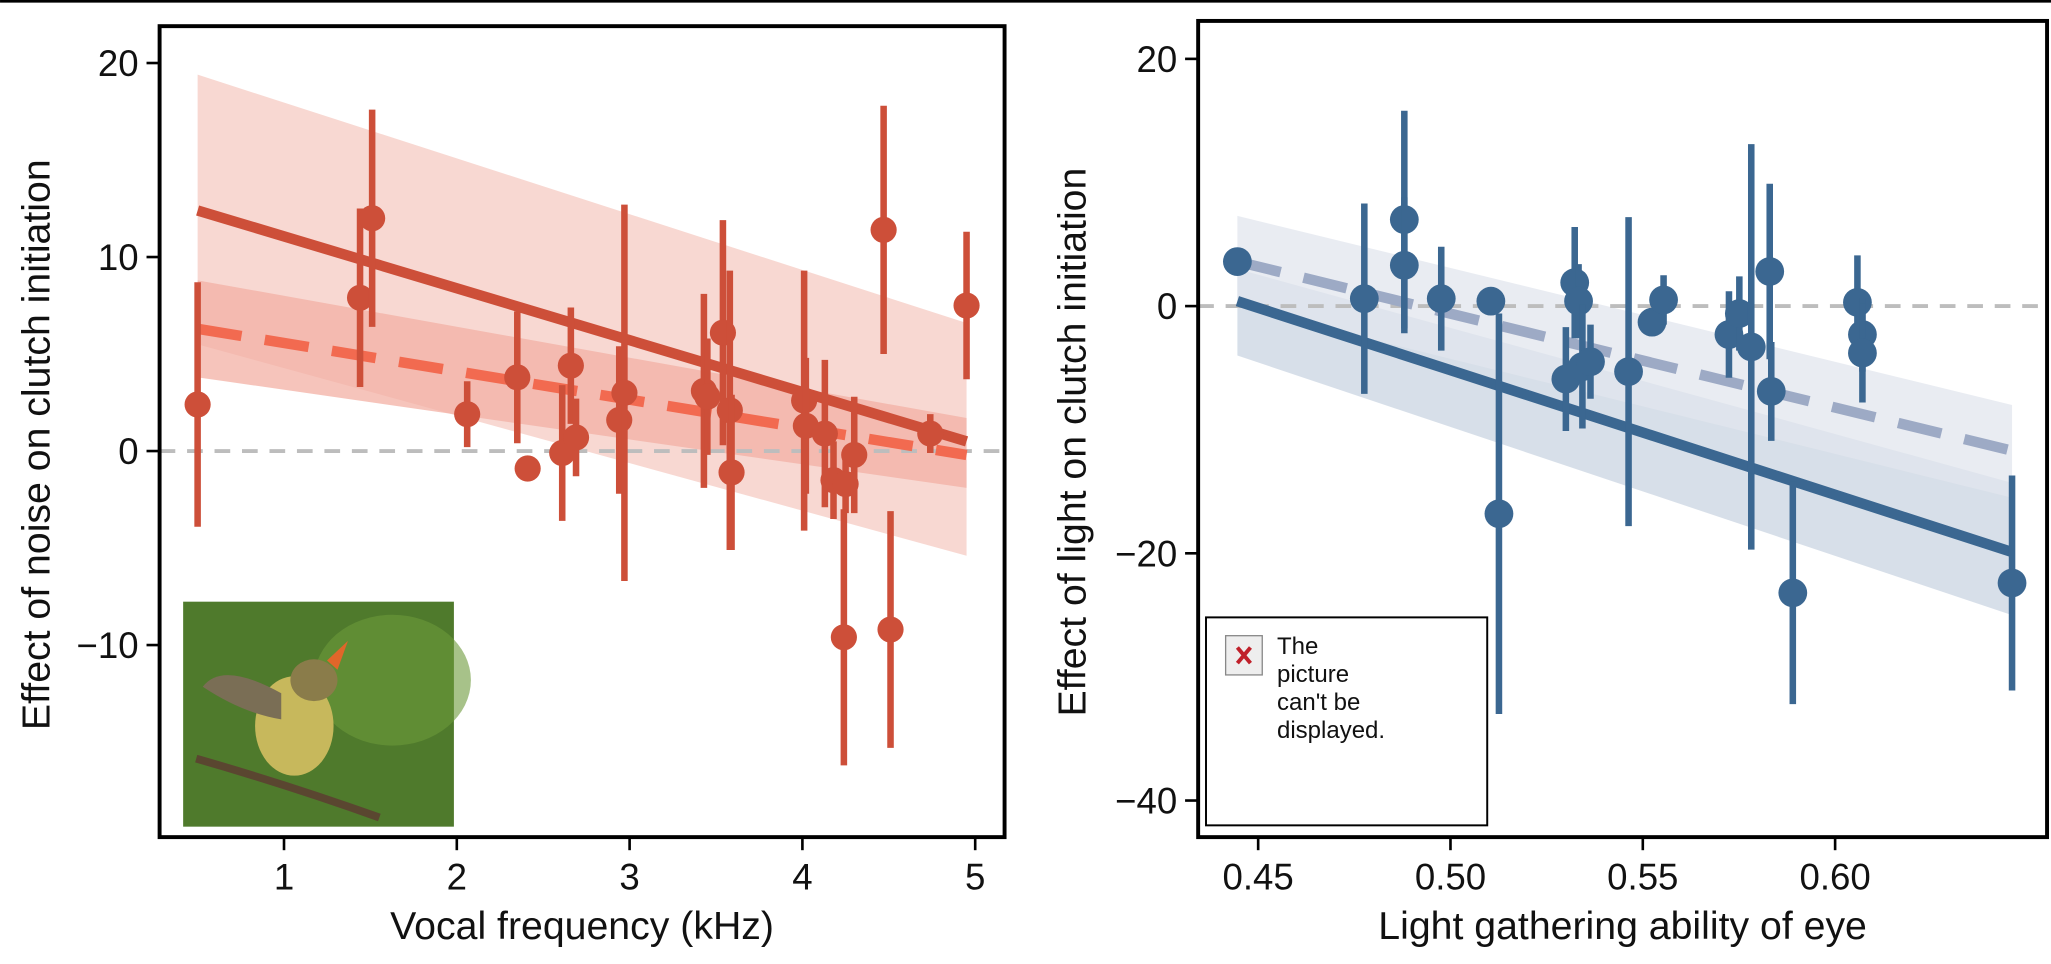 This screenshot has width=2051, height=964. I want to click on x-tick-label: 0.60, so click(1834, 876).